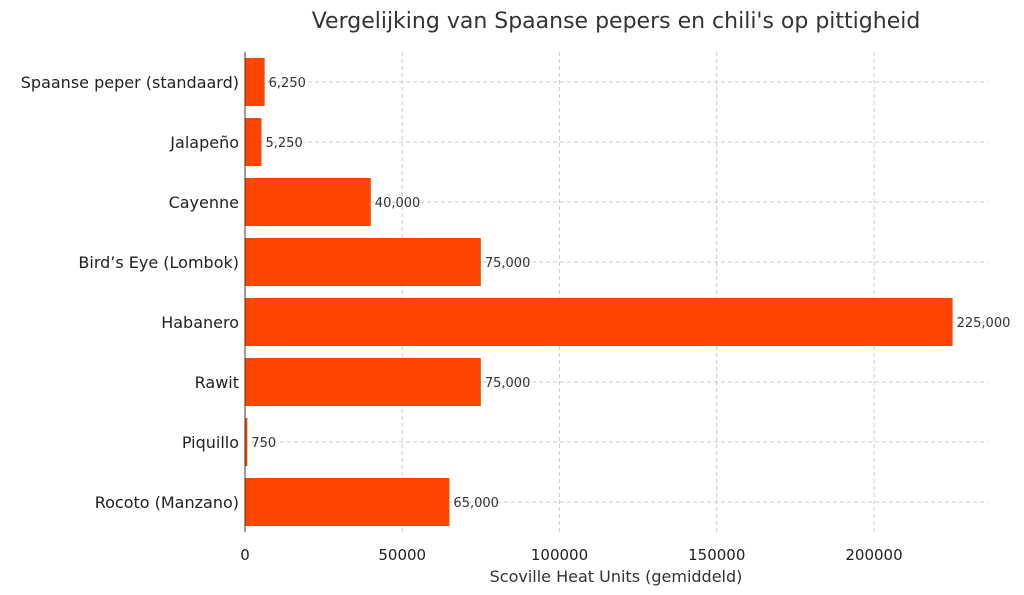  What do you see at coordinates (158, 262) in the screenshot?
I see `category-label: Bird’s Eye (Lombok)` at bounding box center [158, 262].